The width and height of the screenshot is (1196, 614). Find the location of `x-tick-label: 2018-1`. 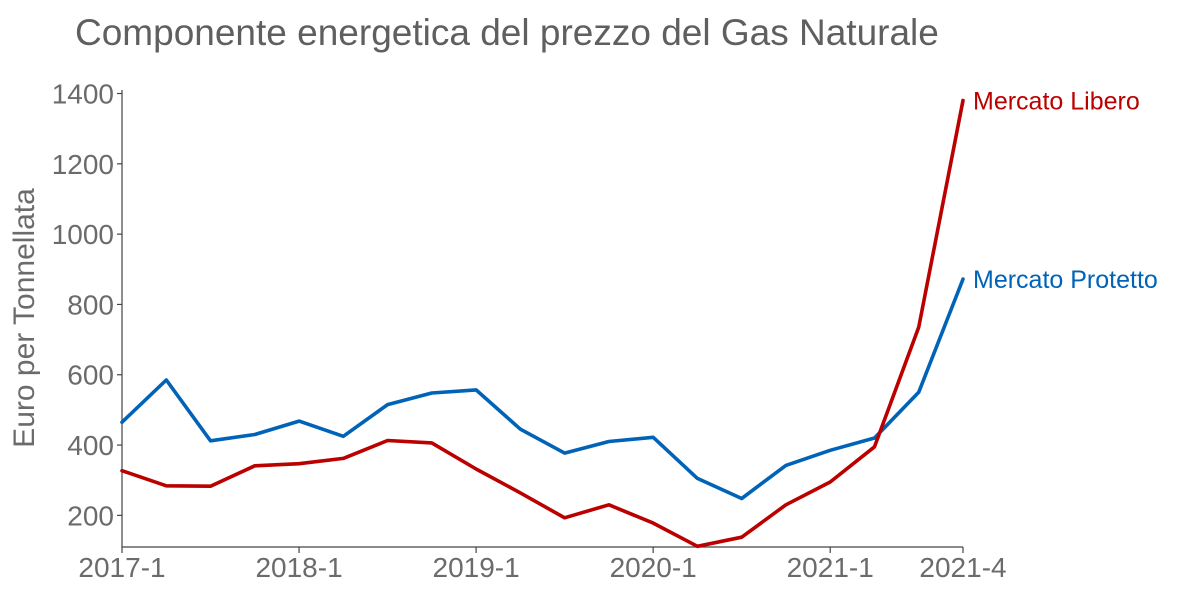

x-tick-label: 2018-1 is located at coordinates (298, 567).